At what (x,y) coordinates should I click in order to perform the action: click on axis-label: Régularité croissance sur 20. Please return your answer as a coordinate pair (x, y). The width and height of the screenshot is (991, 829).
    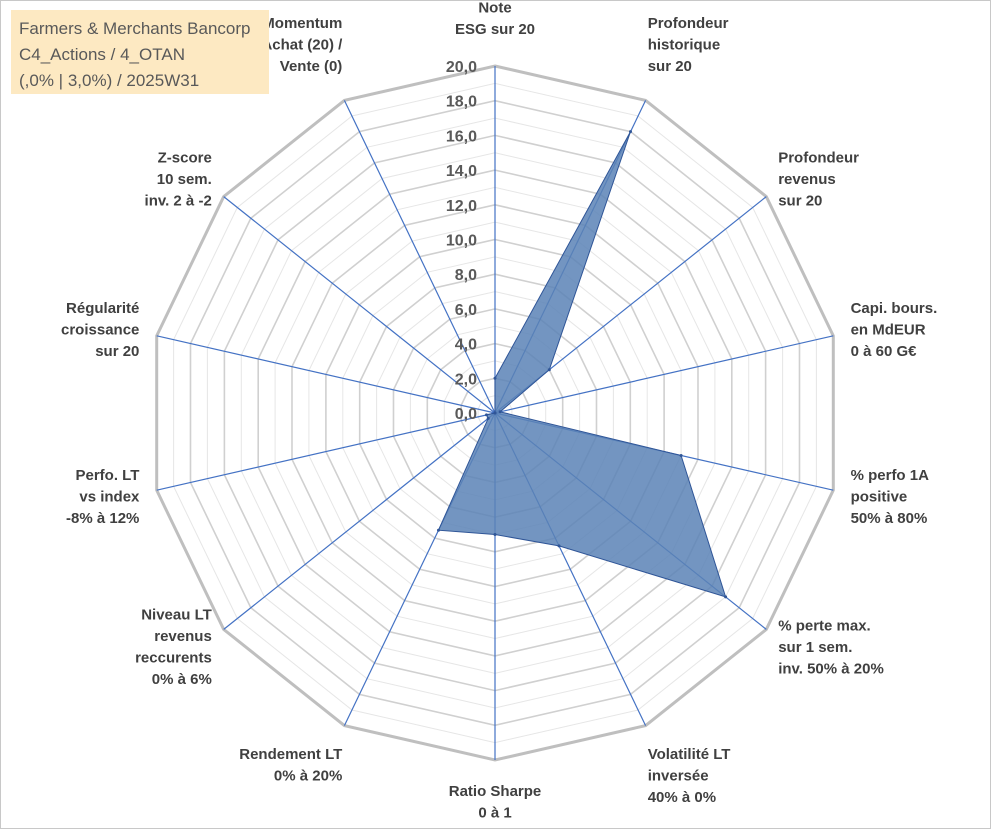
    Looking at the image, I should click on (100, 330).